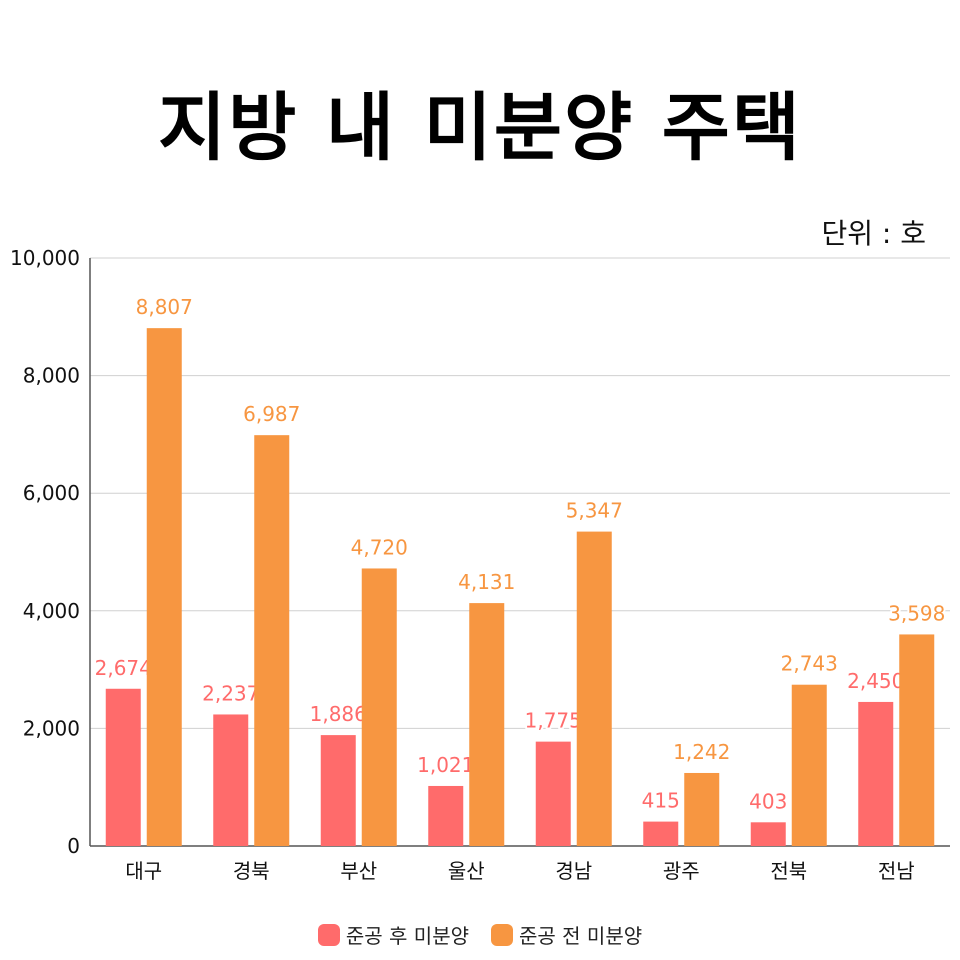  I want to click on data-label: 8,807, so click(164, 307).